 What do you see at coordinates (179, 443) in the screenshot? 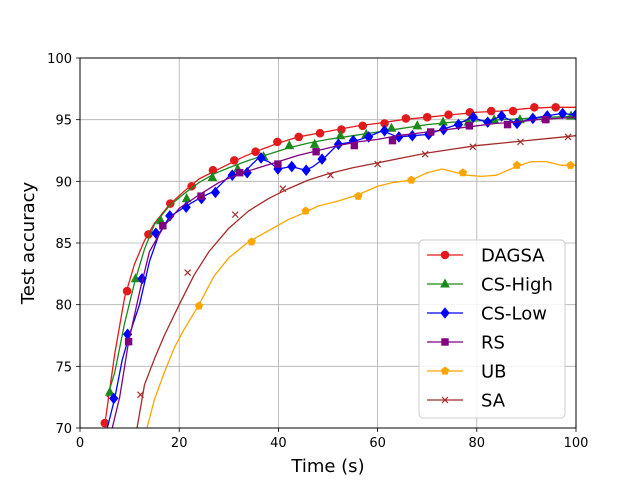
I see `x-tick-label: 20` at bounding box center [179, 443].